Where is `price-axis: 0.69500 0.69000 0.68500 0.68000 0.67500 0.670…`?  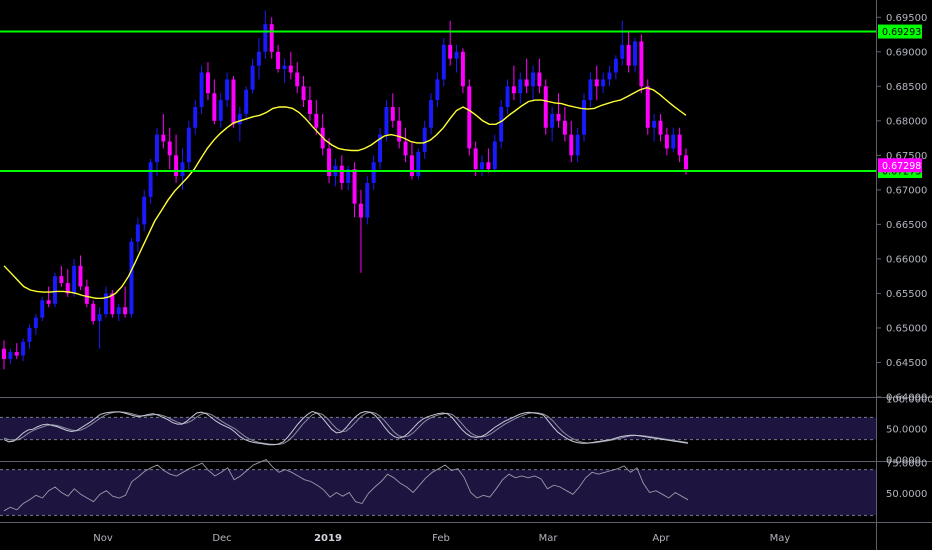 price-axis: 0.69500 0.69000 0.68500 0.68000 0.67500 0.670… is located at coordinates (901, 208).